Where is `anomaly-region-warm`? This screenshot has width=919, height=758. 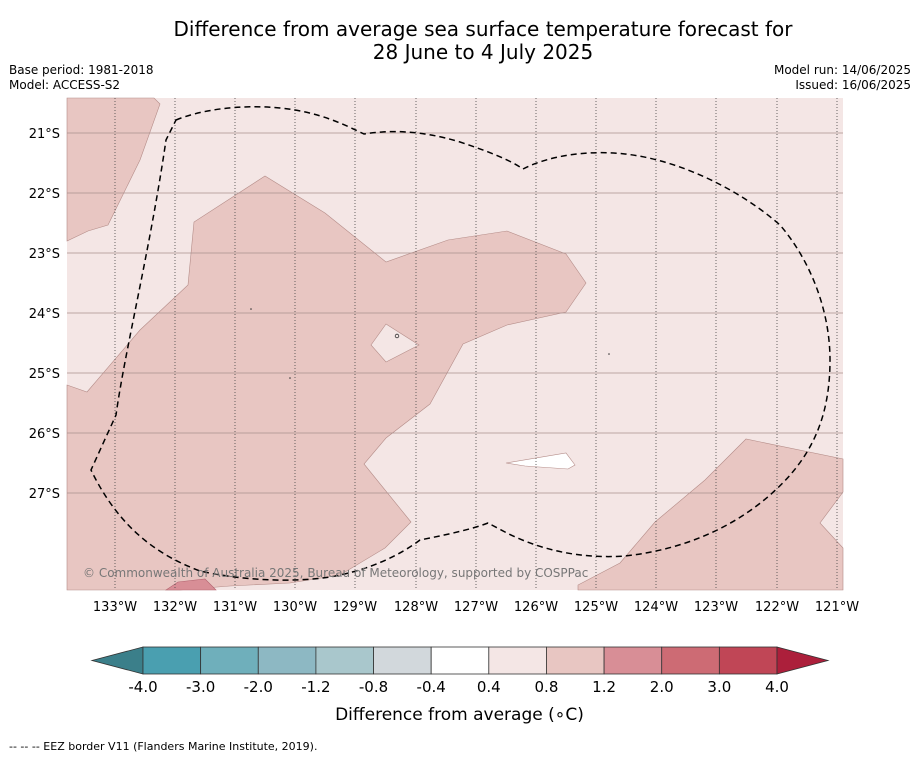 anomaly-region-warm is located at coordinates (191, 584).